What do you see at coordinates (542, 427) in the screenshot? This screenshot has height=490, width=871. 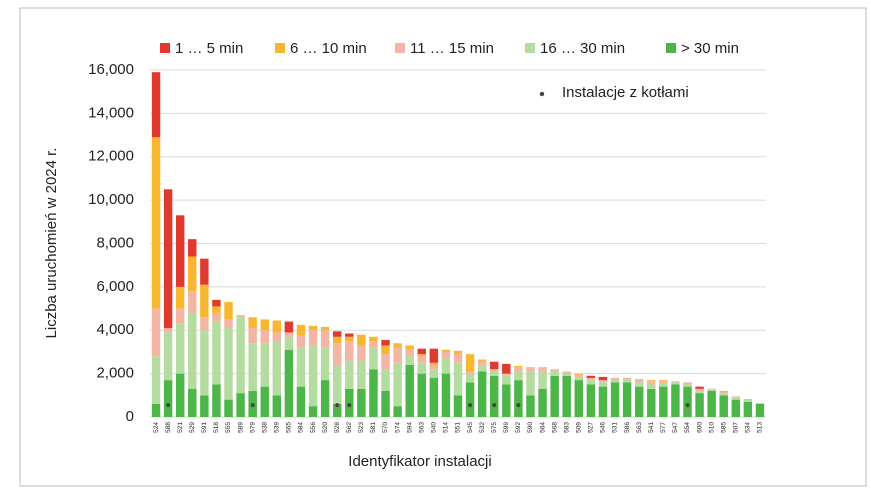 I see `x-tick-label: 564` at bounding box center [542, 427].